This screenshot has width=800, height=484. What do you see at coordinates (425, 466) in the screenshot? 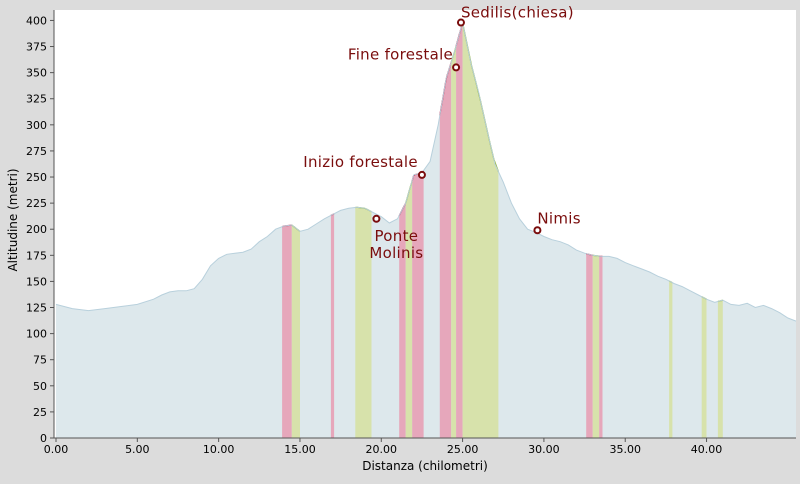
I see `x-axis-title: Distanza (chilometri)` at bounding box center [425, 466].